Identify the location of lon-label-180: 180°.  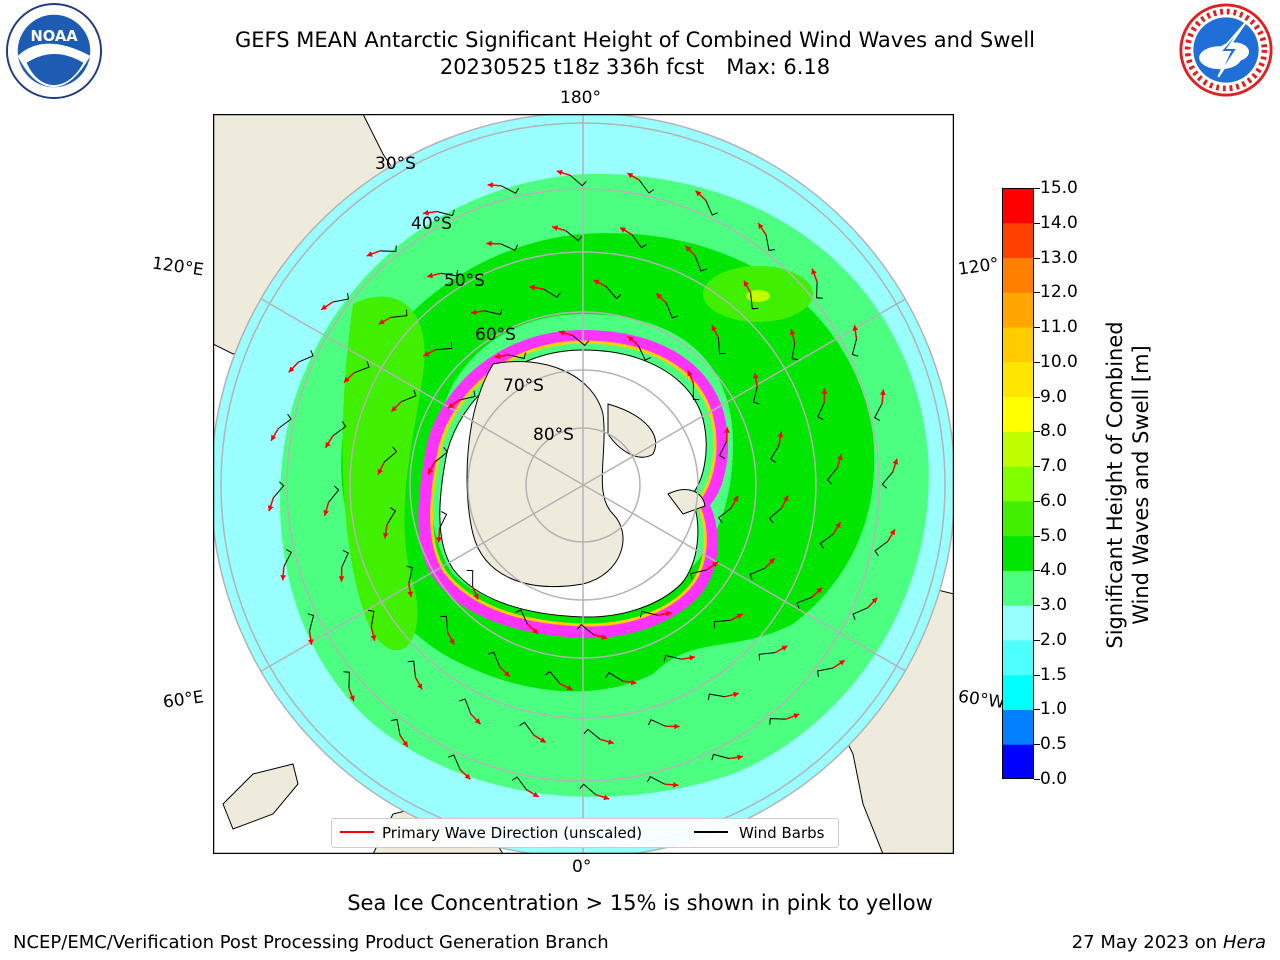
(580, 98).